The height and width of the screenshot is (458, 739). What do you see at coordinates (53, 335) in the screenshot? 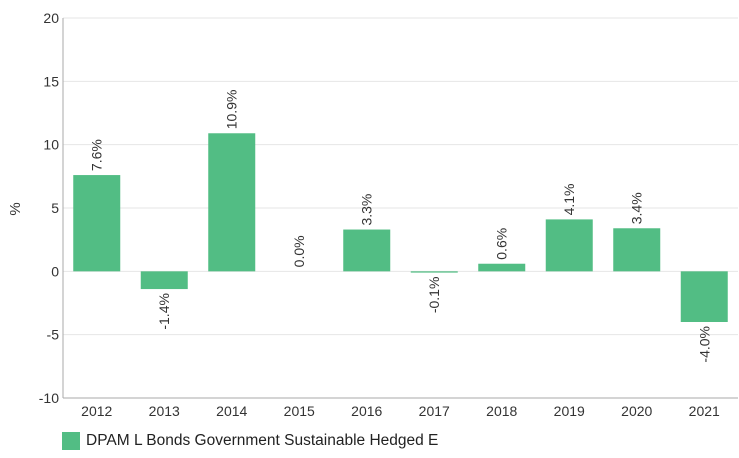
I see `y-tick-label: -5` at bounding box center [53, 335].